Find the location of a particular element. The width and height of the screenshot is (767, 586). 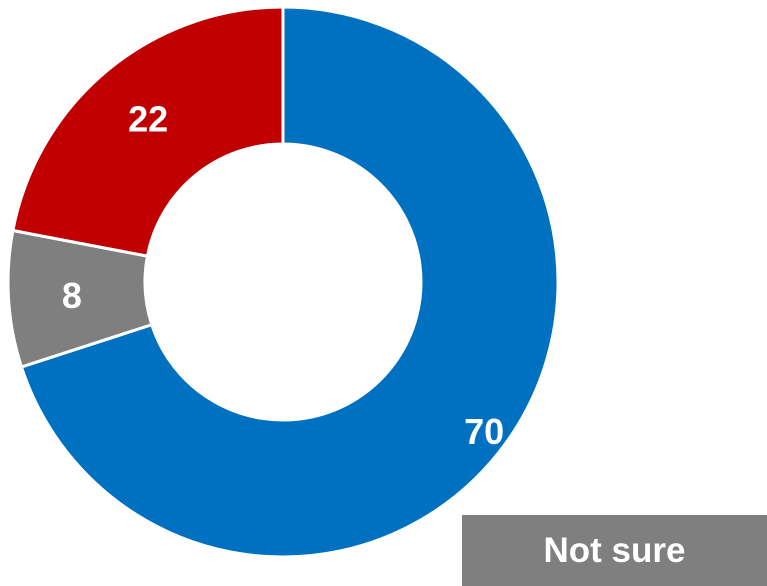

legend-label-not-sure: Not sure is located at coordinates (614, 550).